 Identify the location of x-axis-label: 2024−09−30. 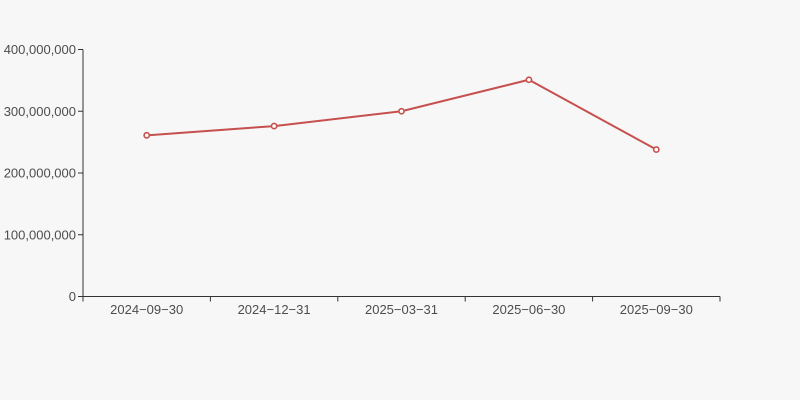
(146, 309).